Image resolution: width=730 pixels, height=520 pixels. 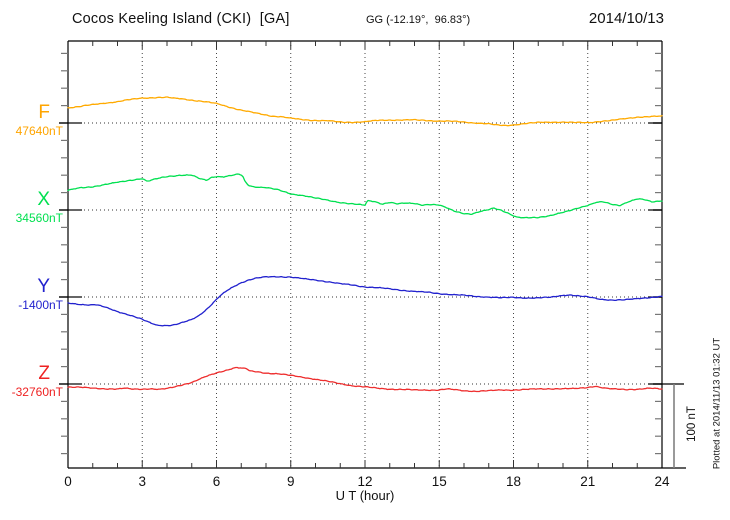 I want to click on x-tick-label: 0, so click(x=68, y=481).